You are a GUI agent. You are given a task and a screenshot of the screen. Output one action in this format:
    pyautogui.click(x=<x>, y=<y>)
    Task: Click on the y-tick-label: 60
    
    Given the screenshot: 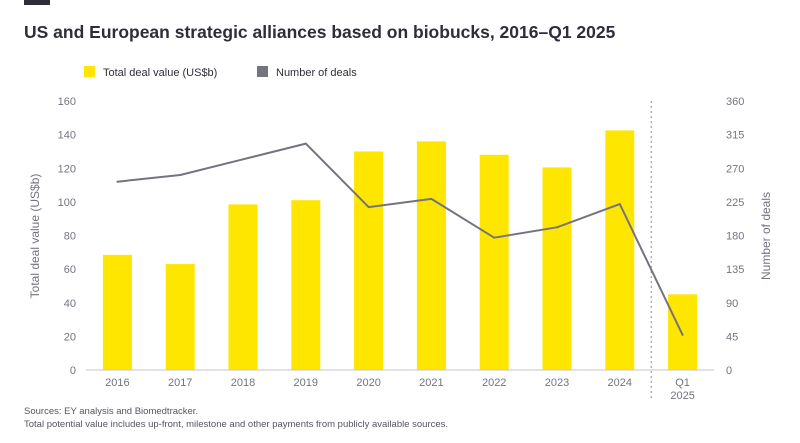 What is the action you would take?
    pyautogui.click(x=70, y=270)
    